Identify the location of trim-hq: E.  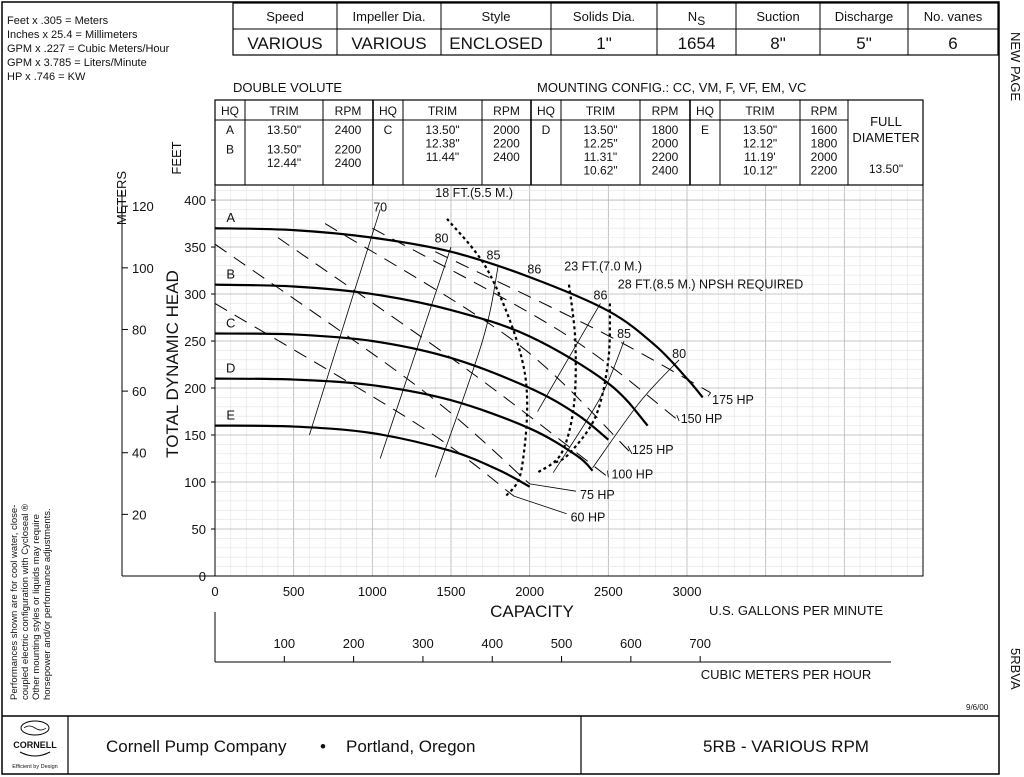
(705, 130).